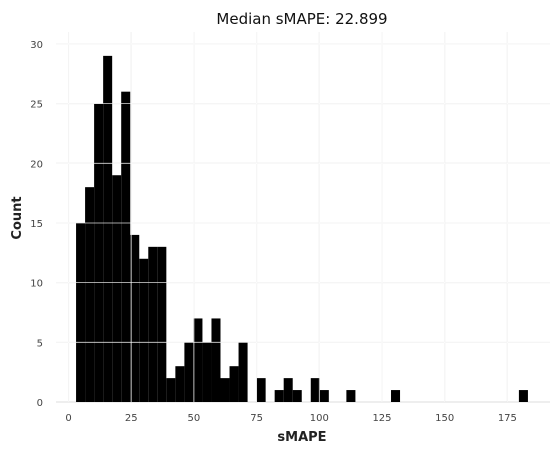  I want to click on y-tick-label: 10, so click(36, 284).